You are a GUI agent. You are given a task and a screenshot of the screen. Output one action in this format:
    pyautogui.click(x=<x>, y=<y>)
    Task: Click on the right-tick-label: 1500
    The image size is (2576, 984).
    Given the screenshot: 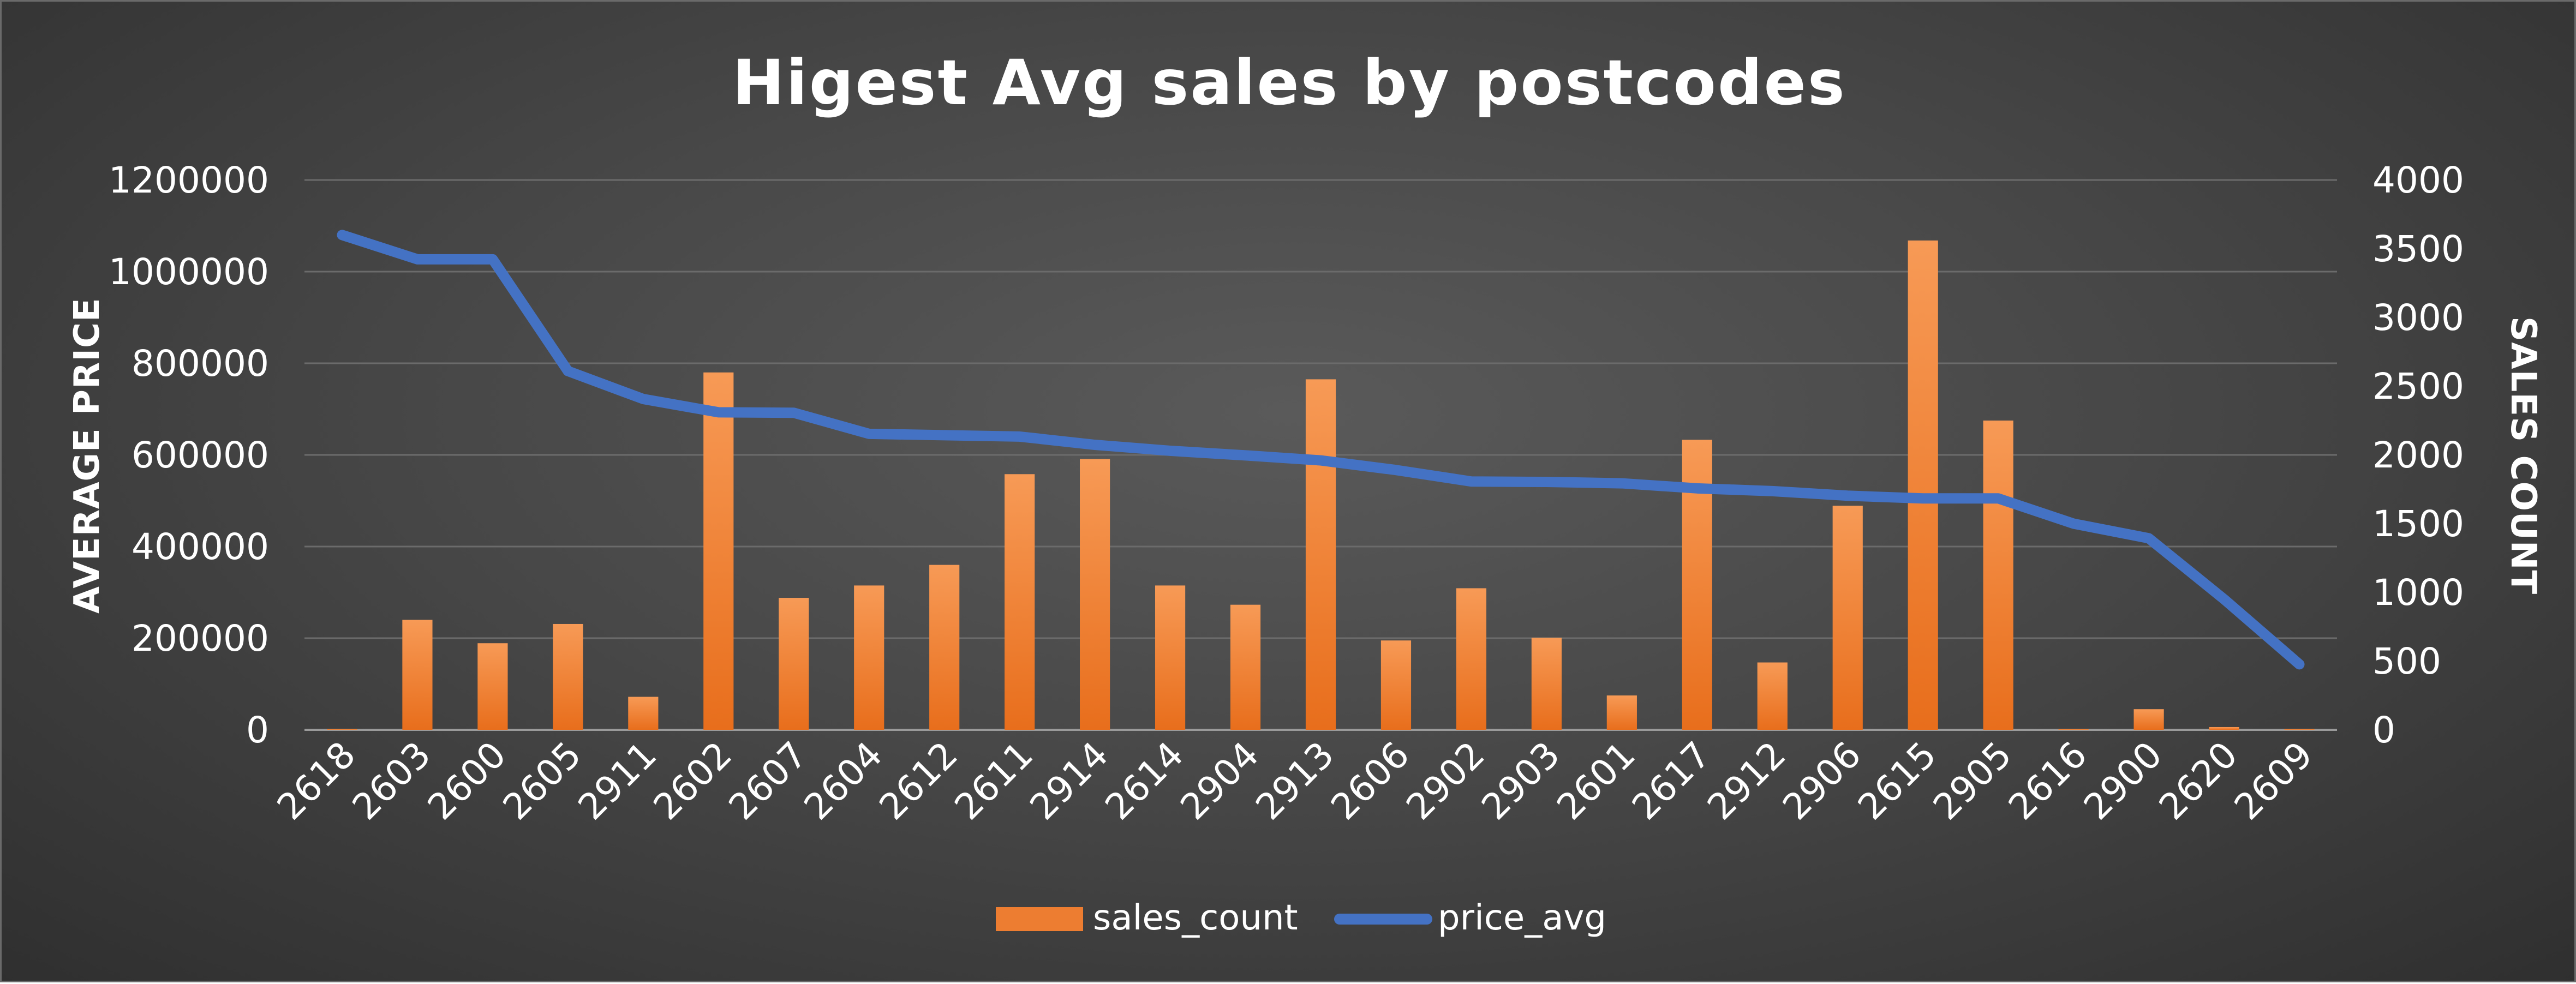 What is the action you would take?
    pyautogui.click(x=2418, y=524)
    